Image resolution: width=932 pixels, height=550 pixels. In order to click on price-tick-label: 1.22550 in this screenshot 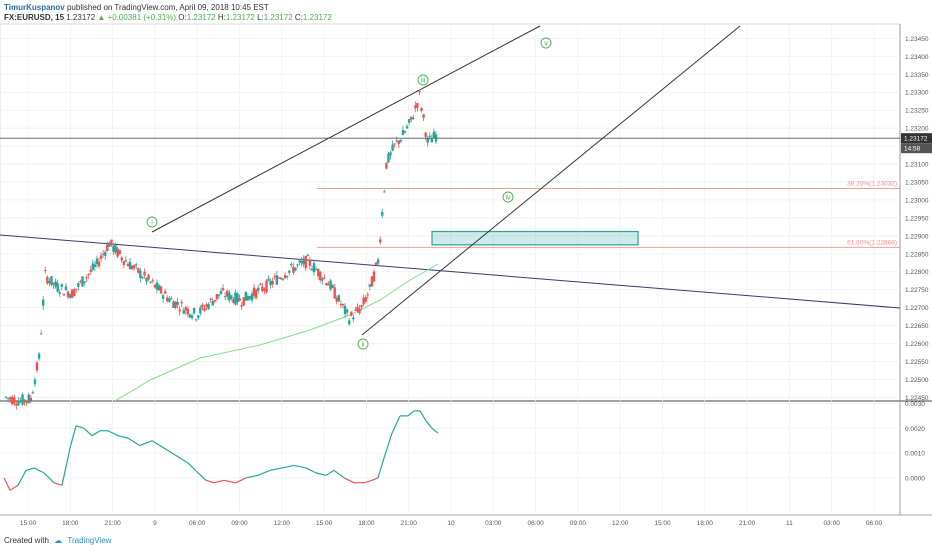, I will do `click(917, 362)`.